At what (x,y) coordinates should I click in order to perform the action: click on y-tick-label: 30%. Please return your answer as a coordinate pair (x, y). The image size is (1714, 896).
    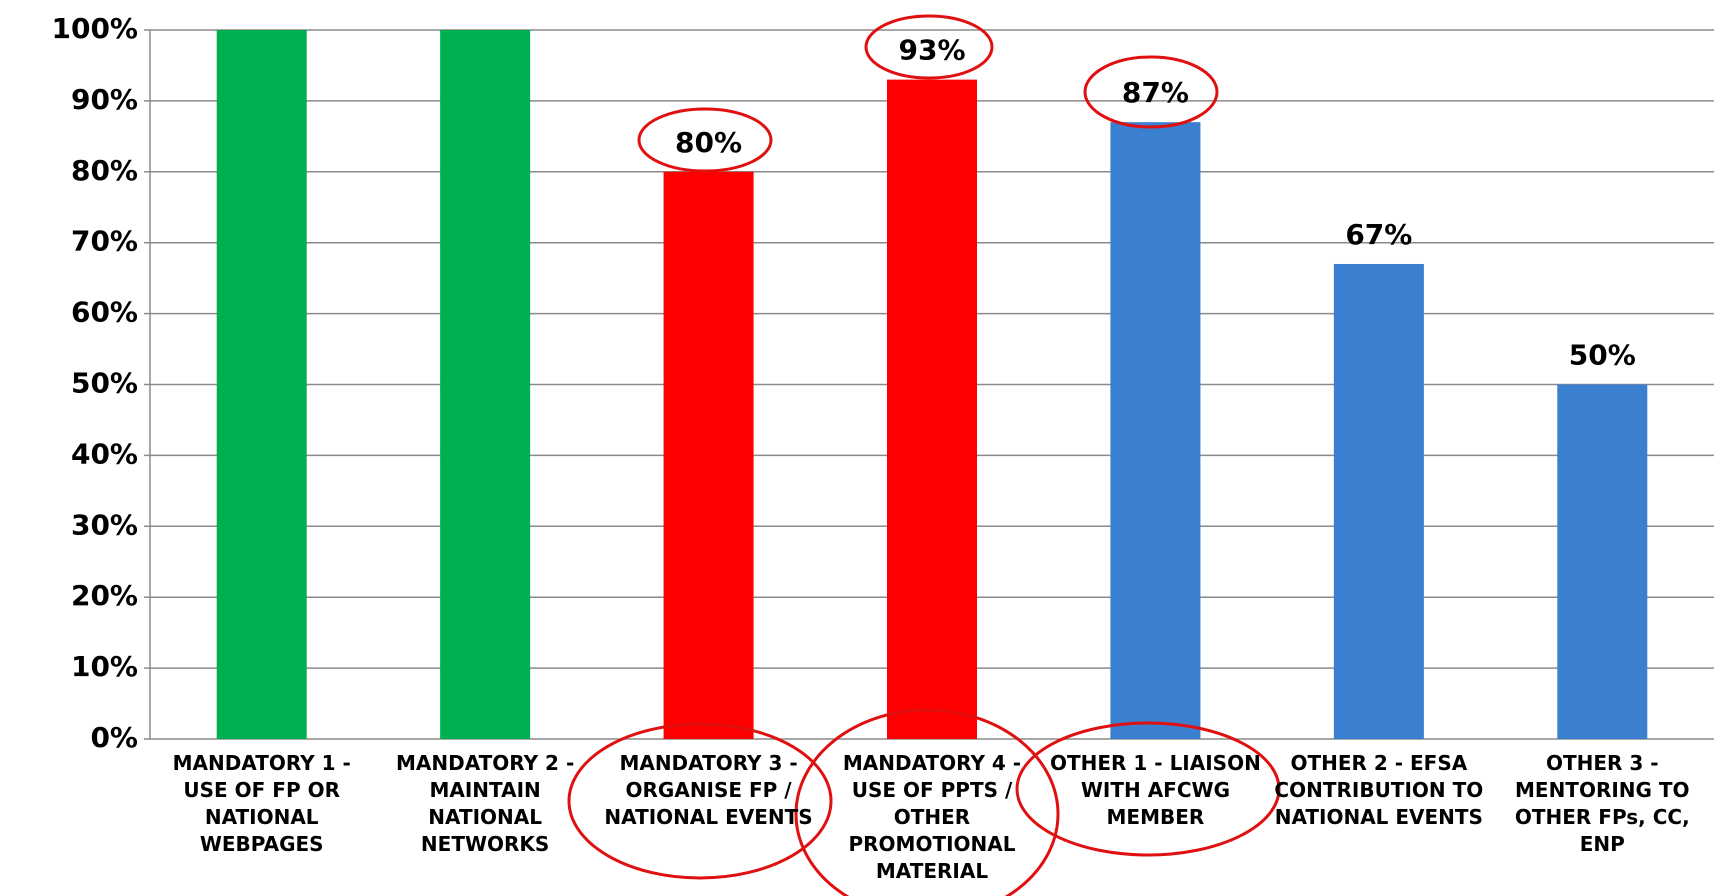
    Looking at the image, I should click on (104, 524).